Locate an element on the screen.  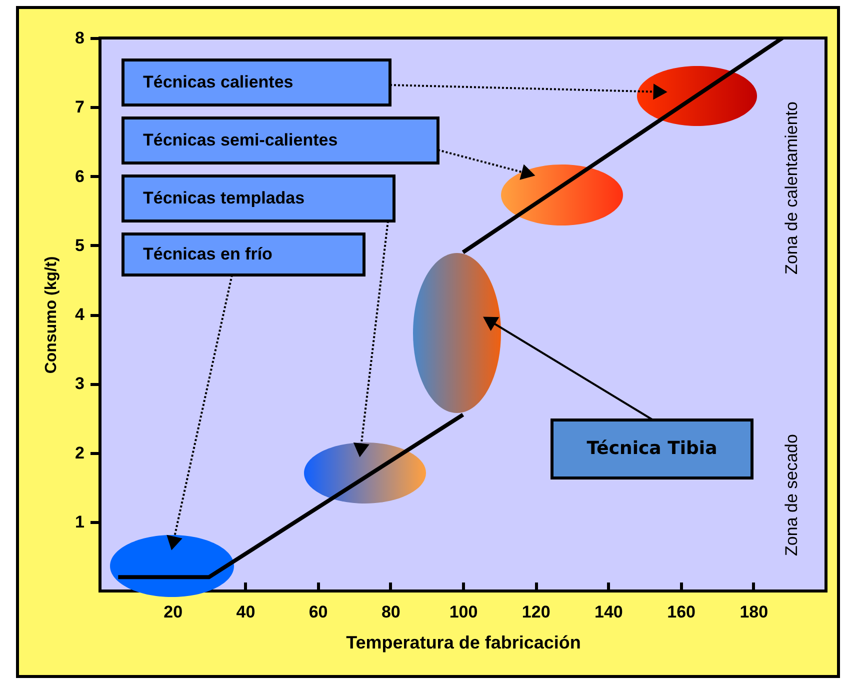
y-tick-label: 1 is located at coordinates (79, 522).